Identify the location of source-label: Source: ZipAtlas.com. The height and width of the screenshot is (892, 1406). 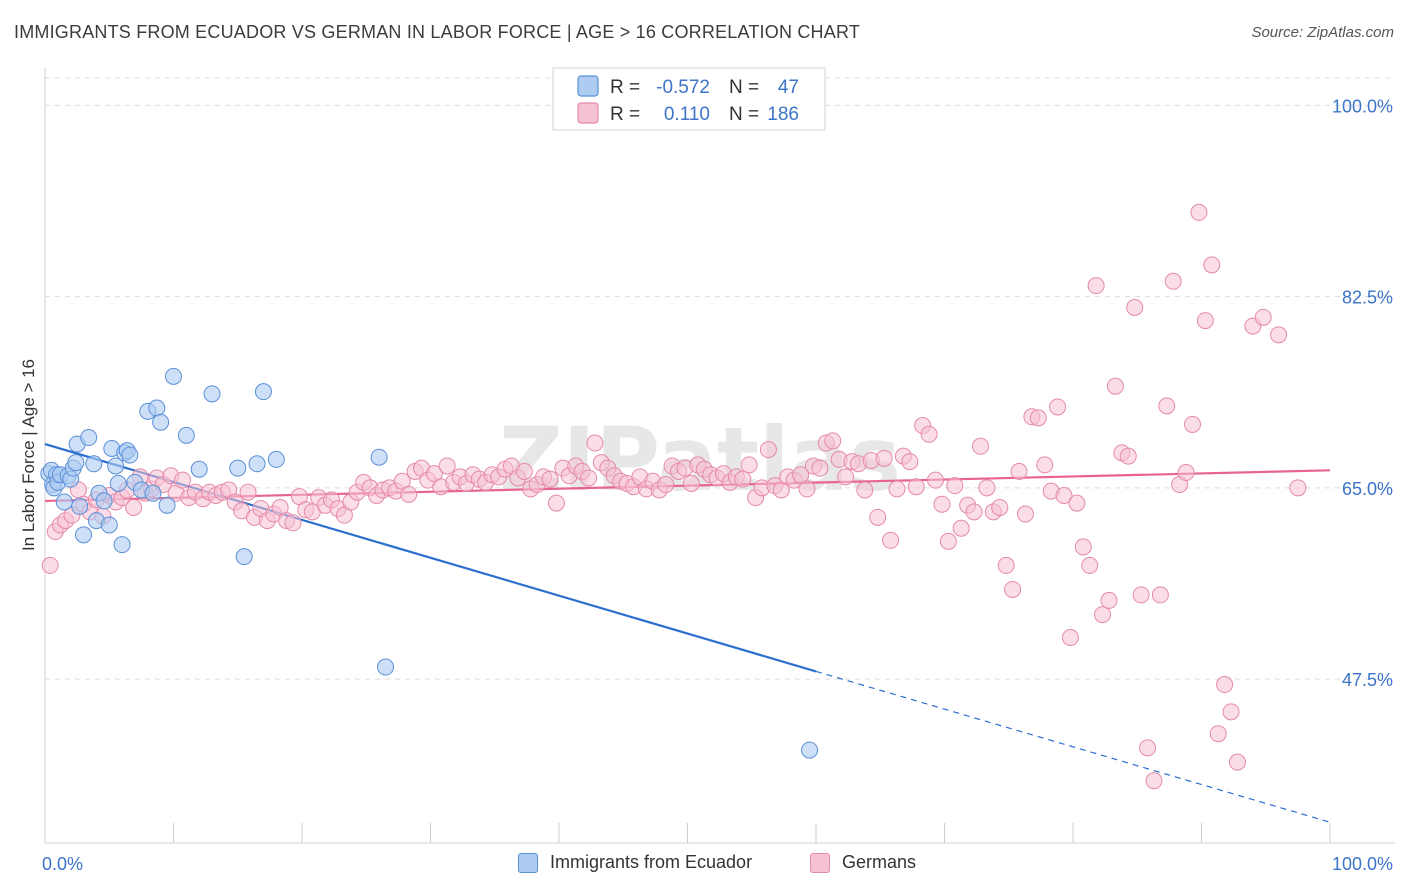
(1322, 32).